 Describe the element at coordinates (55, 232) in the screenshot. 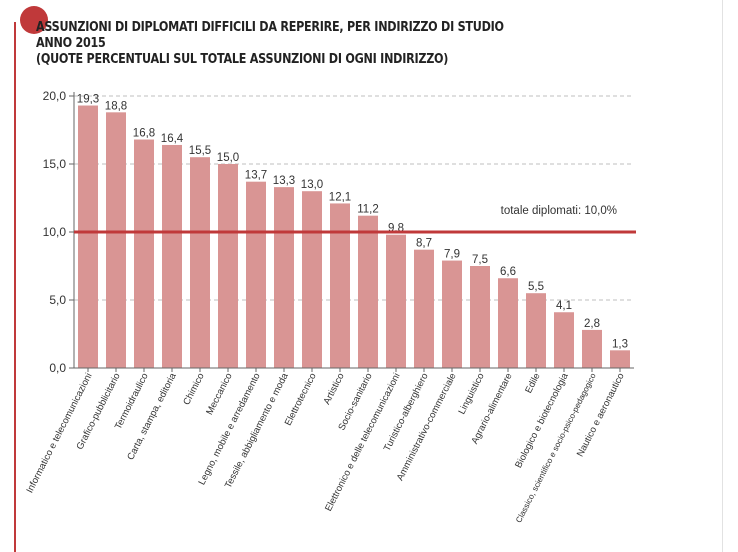

I see `y-tick-label: 10,0` at that location.